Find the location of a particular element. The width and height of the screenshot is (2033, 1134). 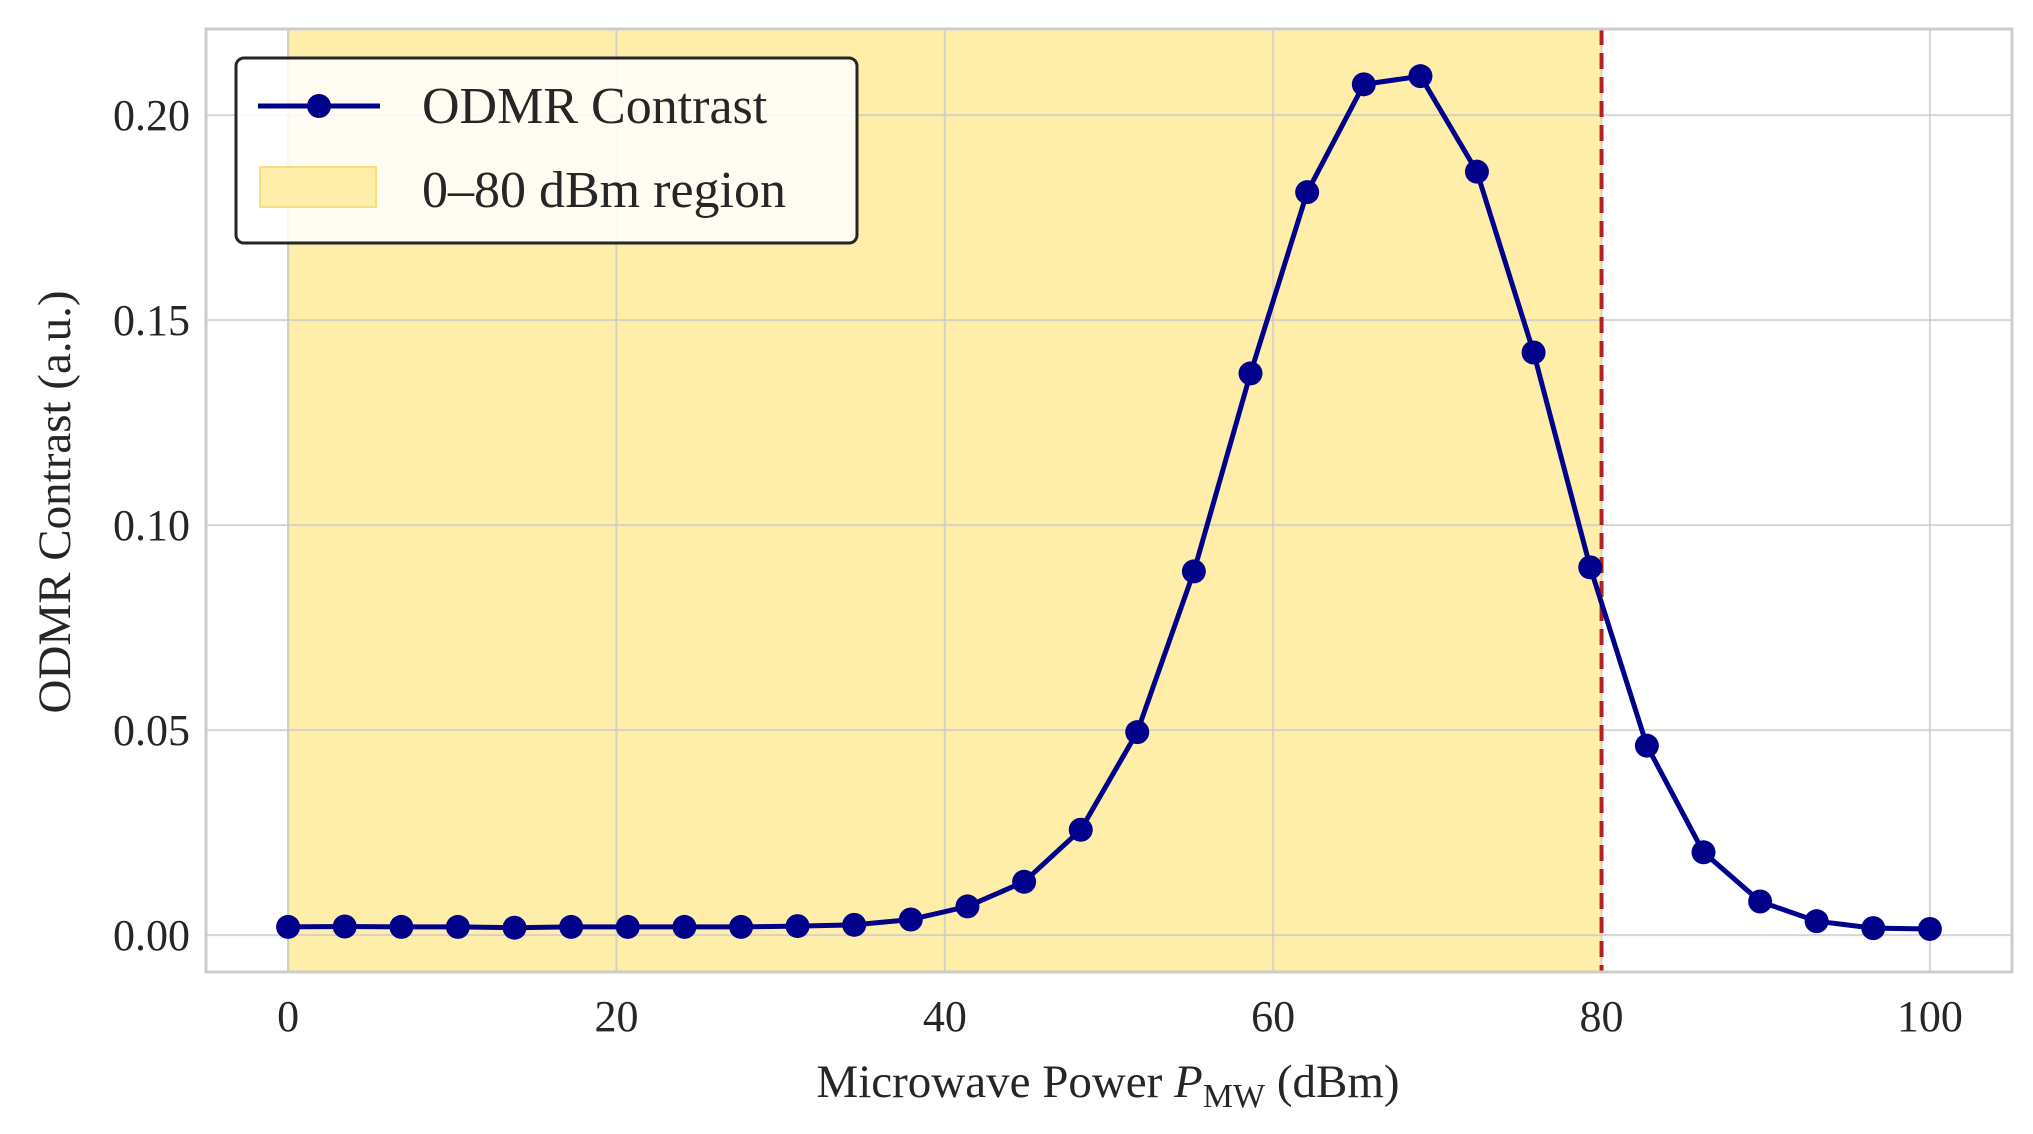

x-tick-label-40: 40 is located at coordinates (945, 1016).